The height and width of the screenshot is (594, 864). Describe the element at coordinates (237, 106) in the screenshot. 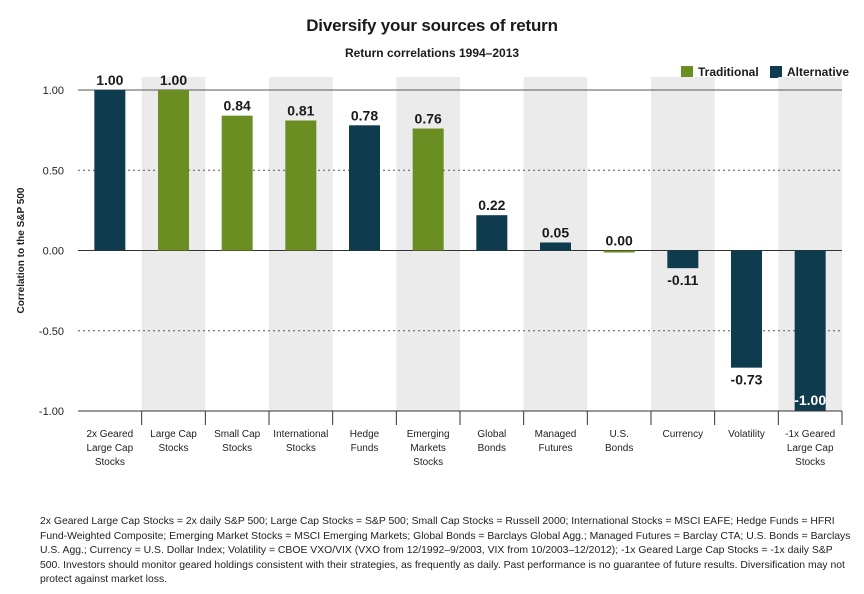

I see `data-label: 0.84` at that location.